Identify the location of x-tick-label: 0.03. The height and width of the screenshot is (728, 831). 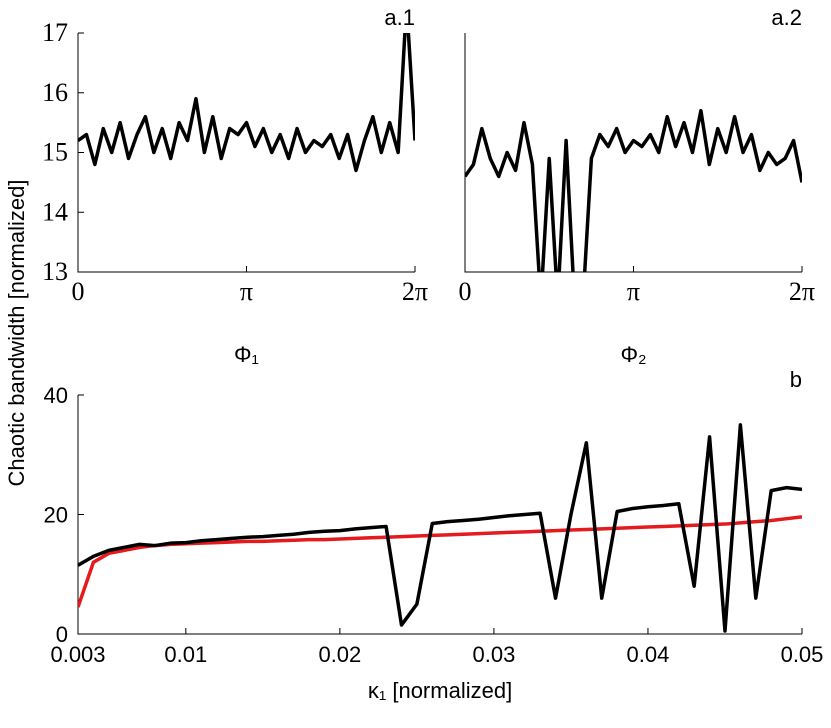
(494, 654).